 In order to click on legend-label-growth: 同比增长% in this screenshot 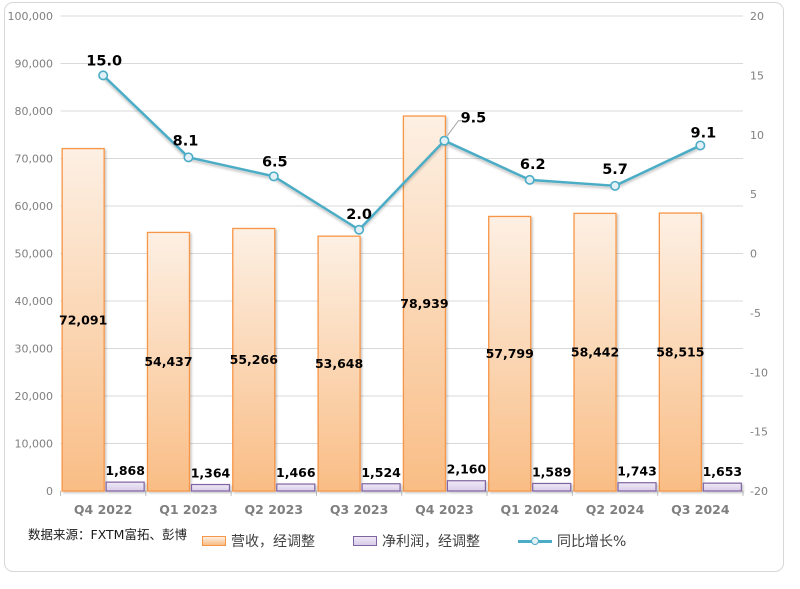, I will do `click(592, 542)`.